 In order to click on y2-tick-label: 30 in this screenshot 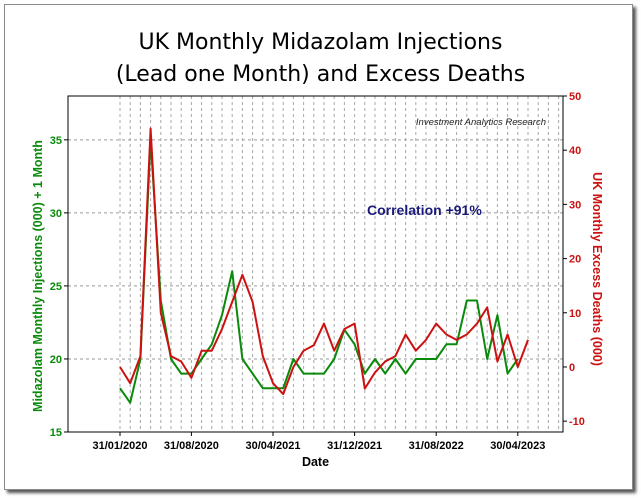, I will do `click(575, 205)`.